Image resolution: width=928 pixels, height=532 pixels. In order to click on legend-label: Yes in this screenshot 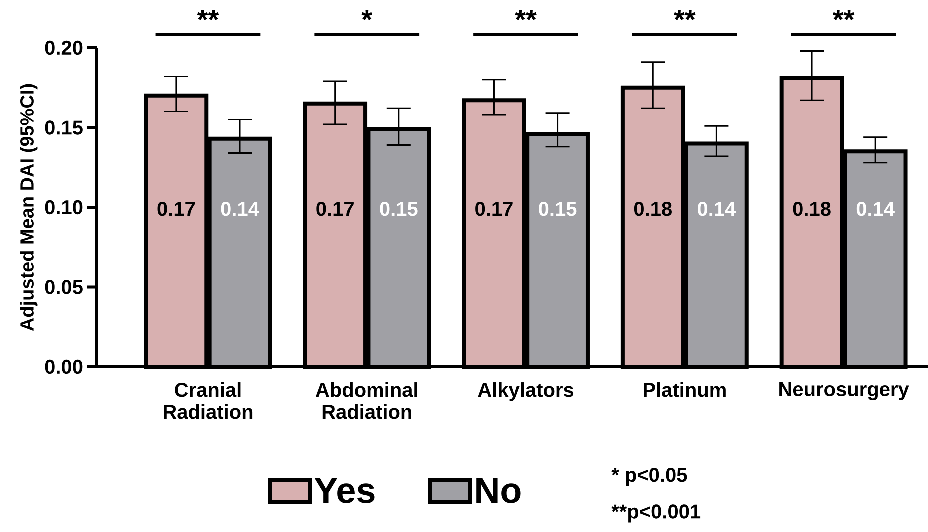, I will do `click(344, 491)`.